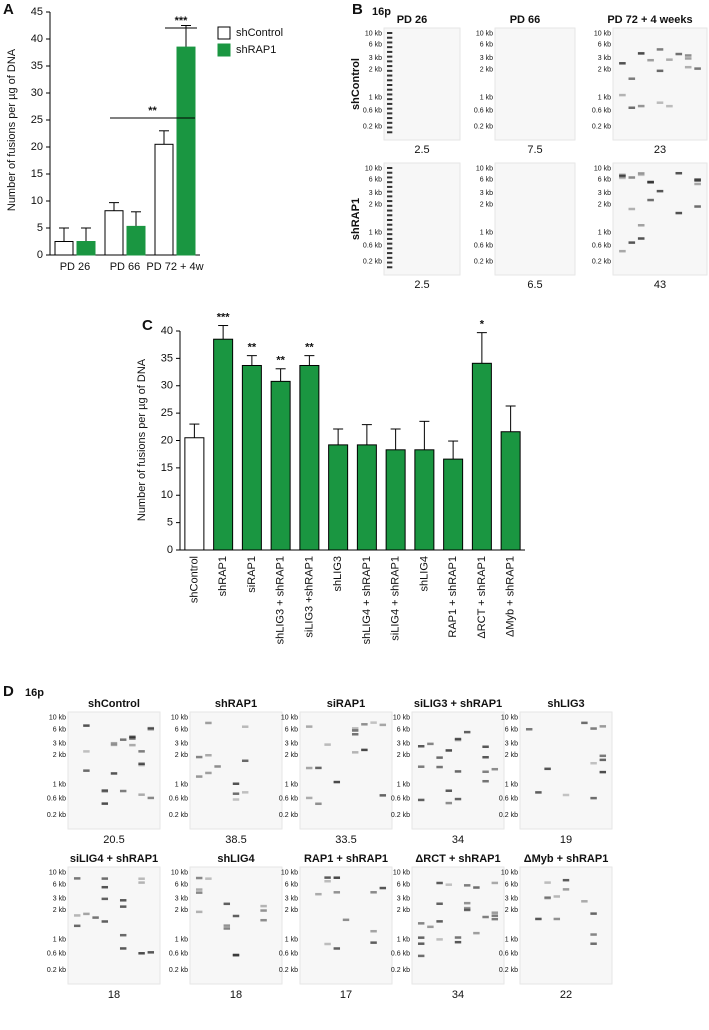 This screenshot has height=1030, width=709. Describe the element at coordinates (660, 285) in the screenshot. I see `fusion-count: 43` at that location.